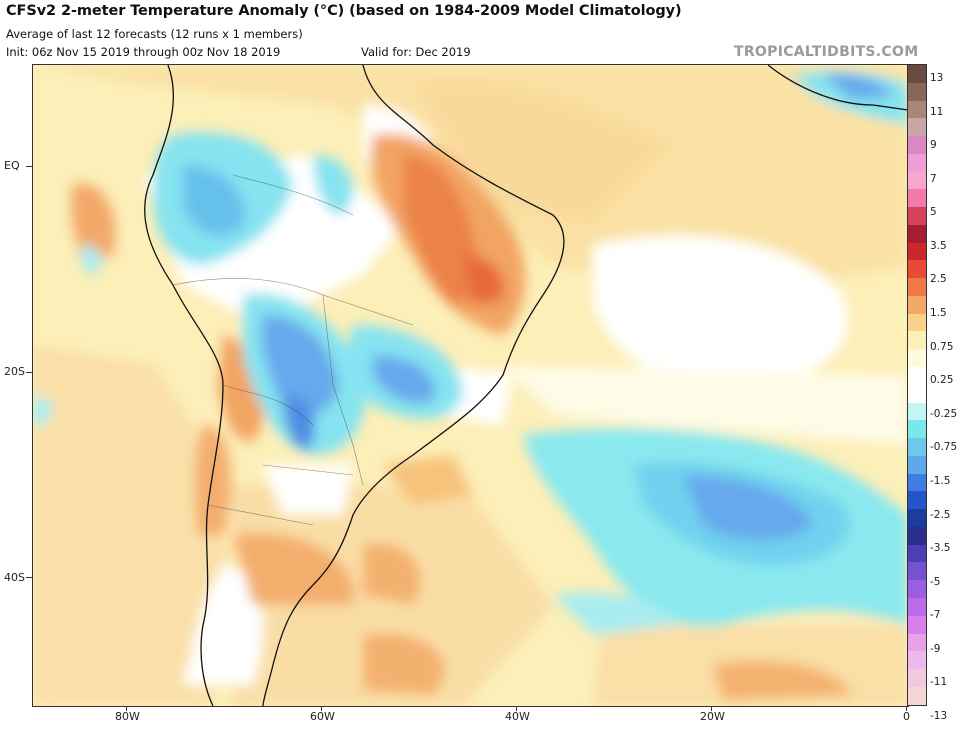  What do you see at coordinates (29, 372) in the screenshot?
I see `lat-tick-20s` at bounding box center [29, 372].